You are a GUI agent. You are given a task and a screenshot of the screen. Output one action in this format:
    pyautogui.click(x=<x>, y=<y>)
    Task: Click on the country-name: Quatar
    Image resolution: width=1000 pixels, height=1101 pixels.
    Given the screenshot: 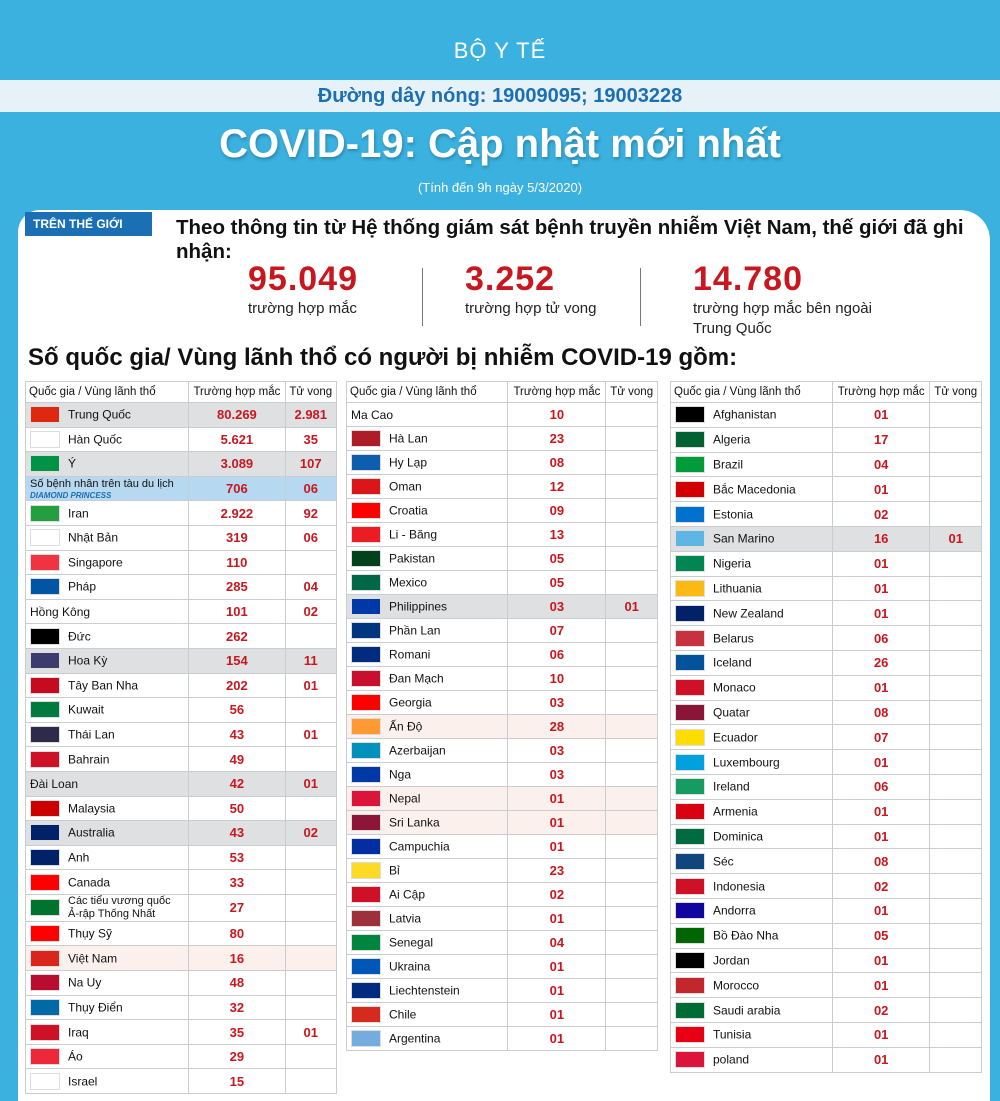 What is the action you would take?
    pyautogui.click(x=731, y=712)
    